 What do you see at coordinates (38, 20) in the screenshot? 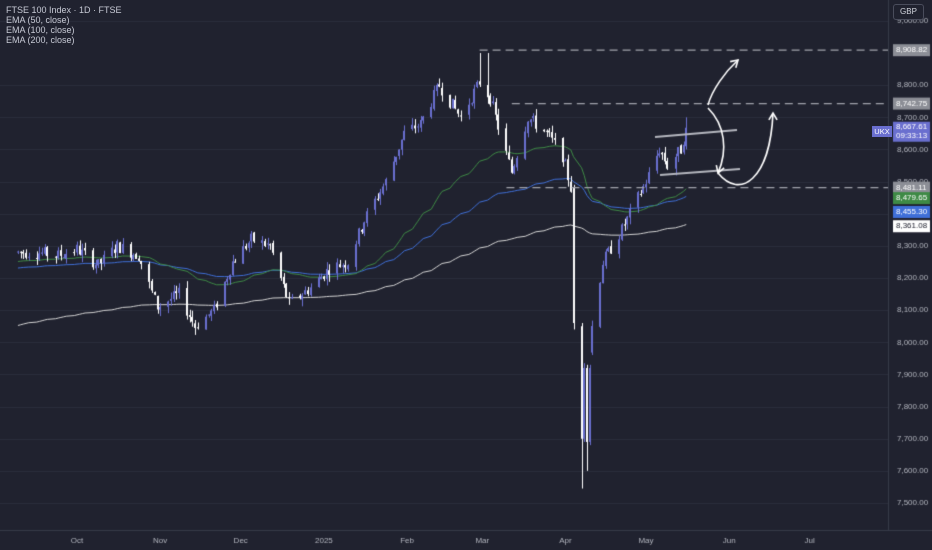
I see `legend-ema50: EMA (50, close)` at bounding box center [38, 20].